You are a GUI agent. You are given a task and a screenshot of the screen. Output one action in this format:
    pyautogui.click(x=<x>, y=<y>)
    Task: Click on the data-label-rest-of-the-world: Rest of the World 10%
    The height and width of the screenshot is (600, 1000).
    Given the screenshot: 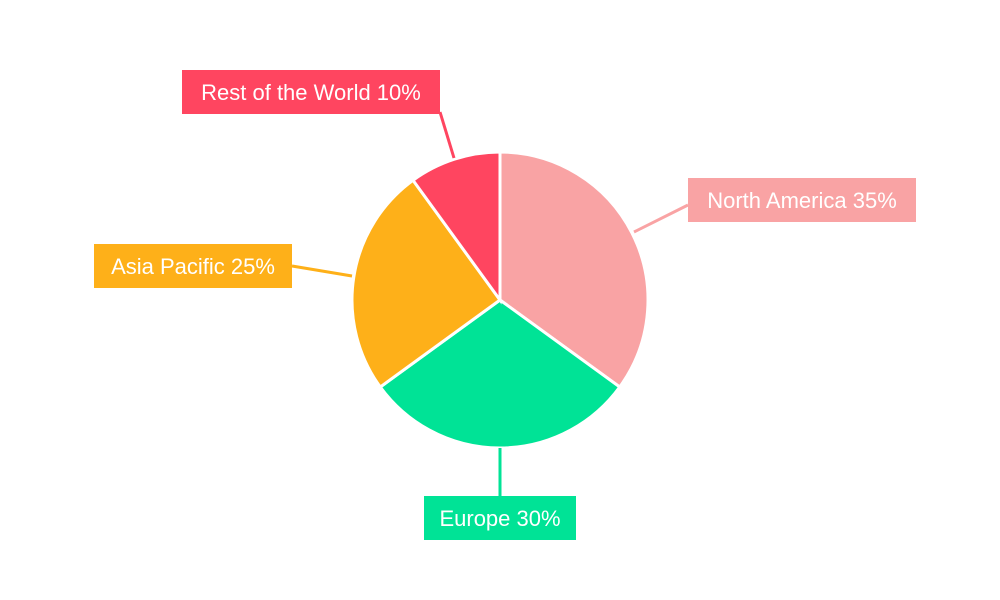 What is the action you would take?
    pyautogui.click(x=311, y=92)
    